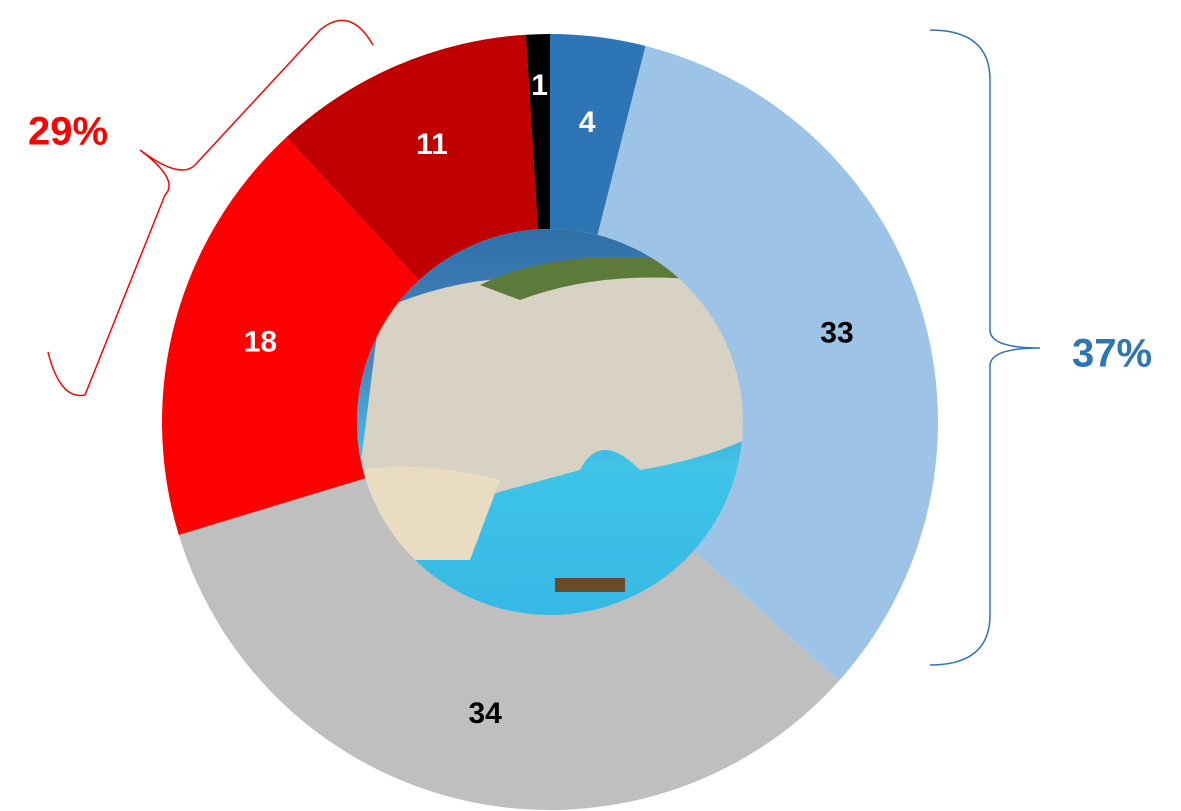 Image resolution: width=1181 pixels, height=811 pixels. What do you see at coordinates (587, 122) in the screenshot?
I see `data-label: 4` at bounding box center [587, 122].